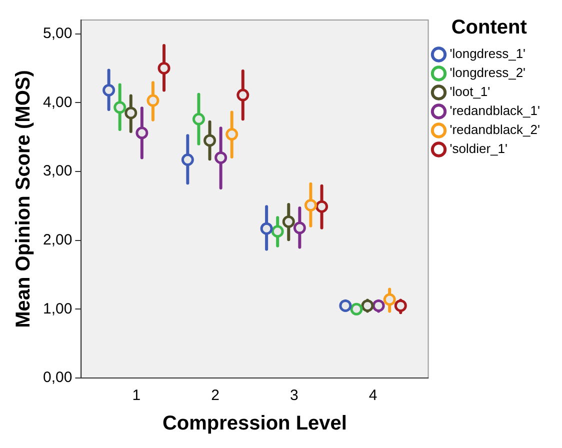  I want to click on x-axis-title: Compression Level, so click(254, 423).